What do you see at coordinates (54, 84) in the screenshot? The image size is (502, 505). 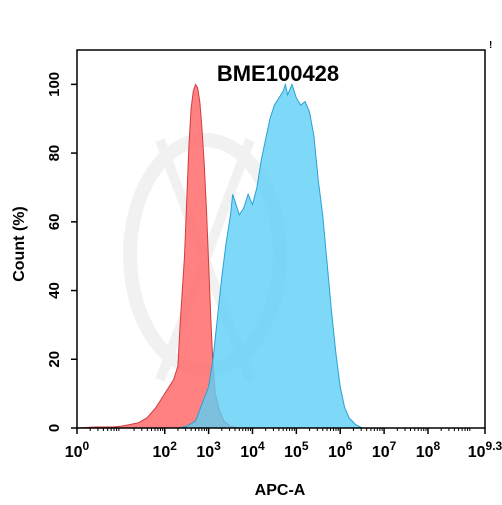 I see `y-tick-label: 100` at bounding box center [54, 84].